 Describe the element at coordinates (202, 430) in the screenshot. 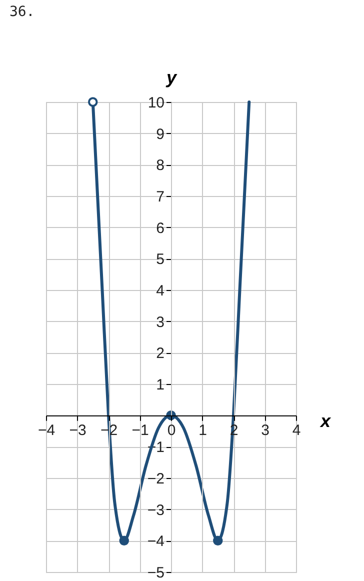

I see `x-tick-label: 1` at that location.